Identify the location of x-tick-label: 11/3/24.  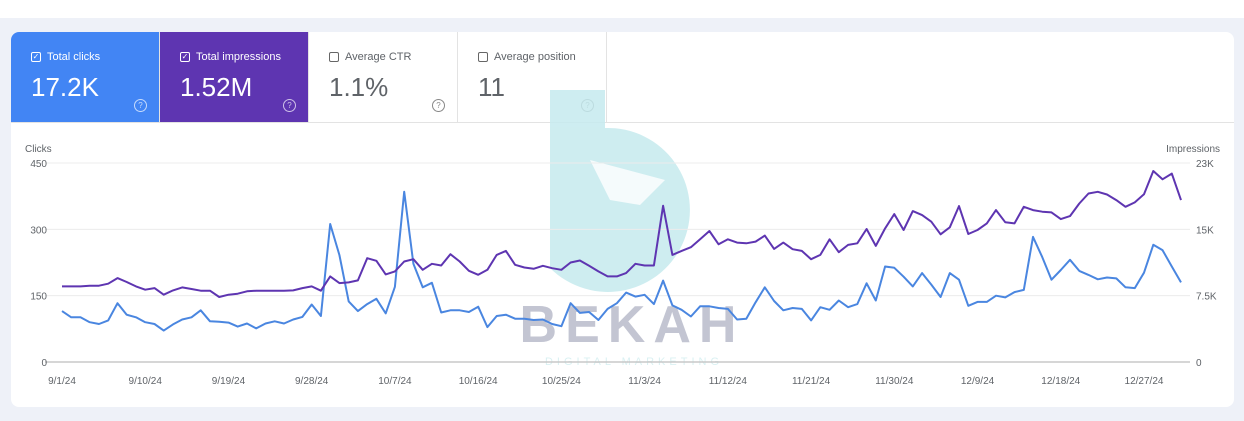
(644, 381).